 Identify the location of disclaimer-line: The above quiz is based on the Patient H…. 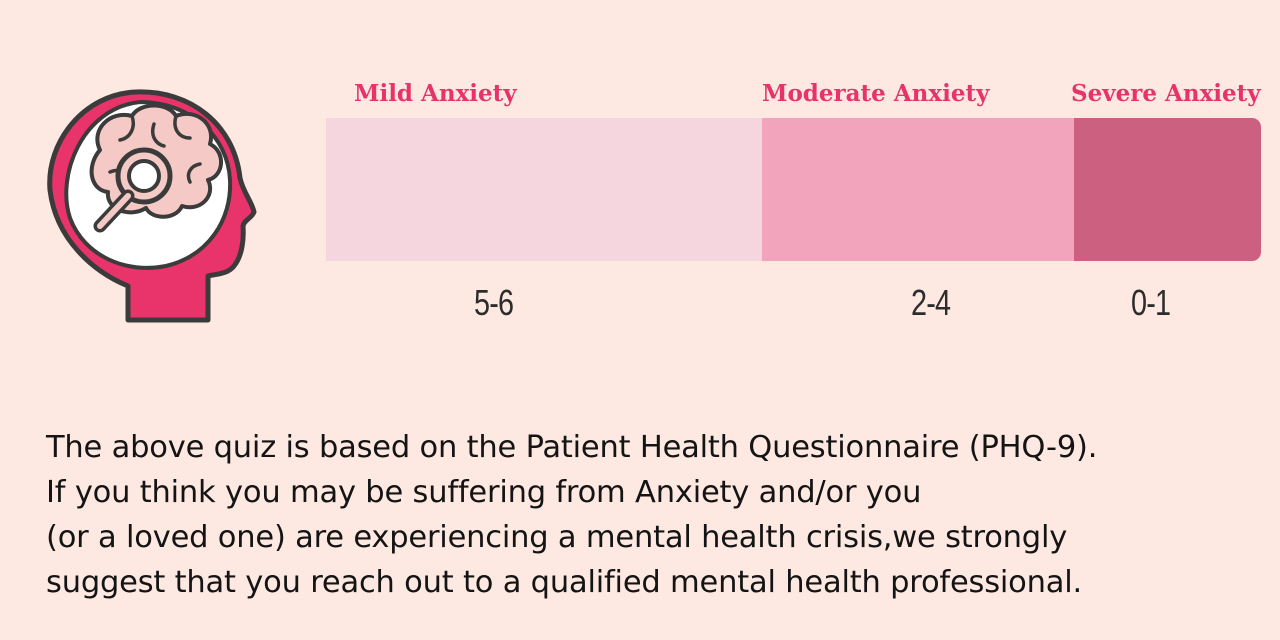
(572, 447).